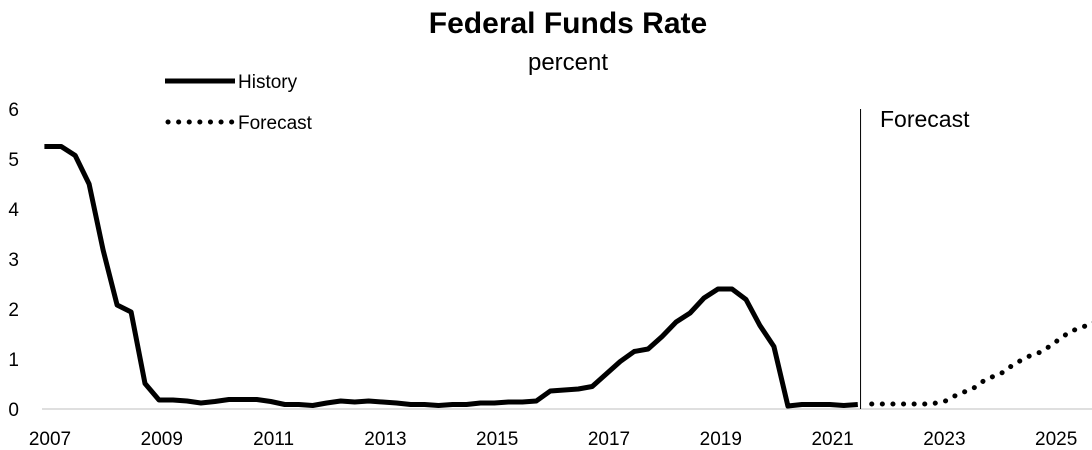 This screenshot has height=450, width=1092. I want to click on legend-item-forecast: Forecast, so click(239, 123).